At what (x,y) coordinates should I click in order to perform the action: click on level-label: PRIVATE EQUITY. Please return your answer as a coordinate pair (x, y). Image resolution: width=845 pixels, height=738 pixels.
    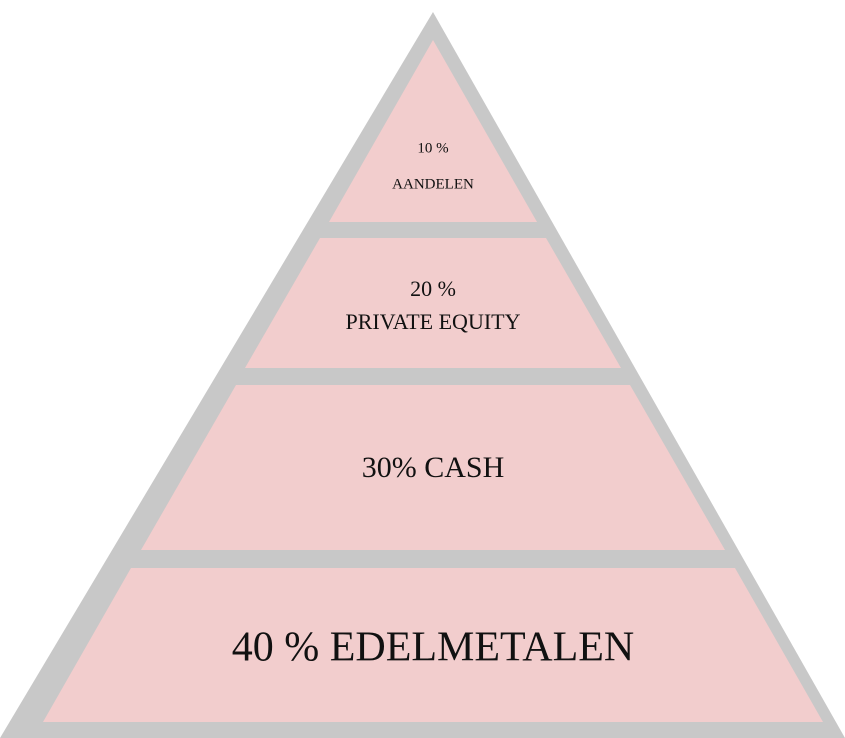
    Looking at the image, I should click on (433, 321).